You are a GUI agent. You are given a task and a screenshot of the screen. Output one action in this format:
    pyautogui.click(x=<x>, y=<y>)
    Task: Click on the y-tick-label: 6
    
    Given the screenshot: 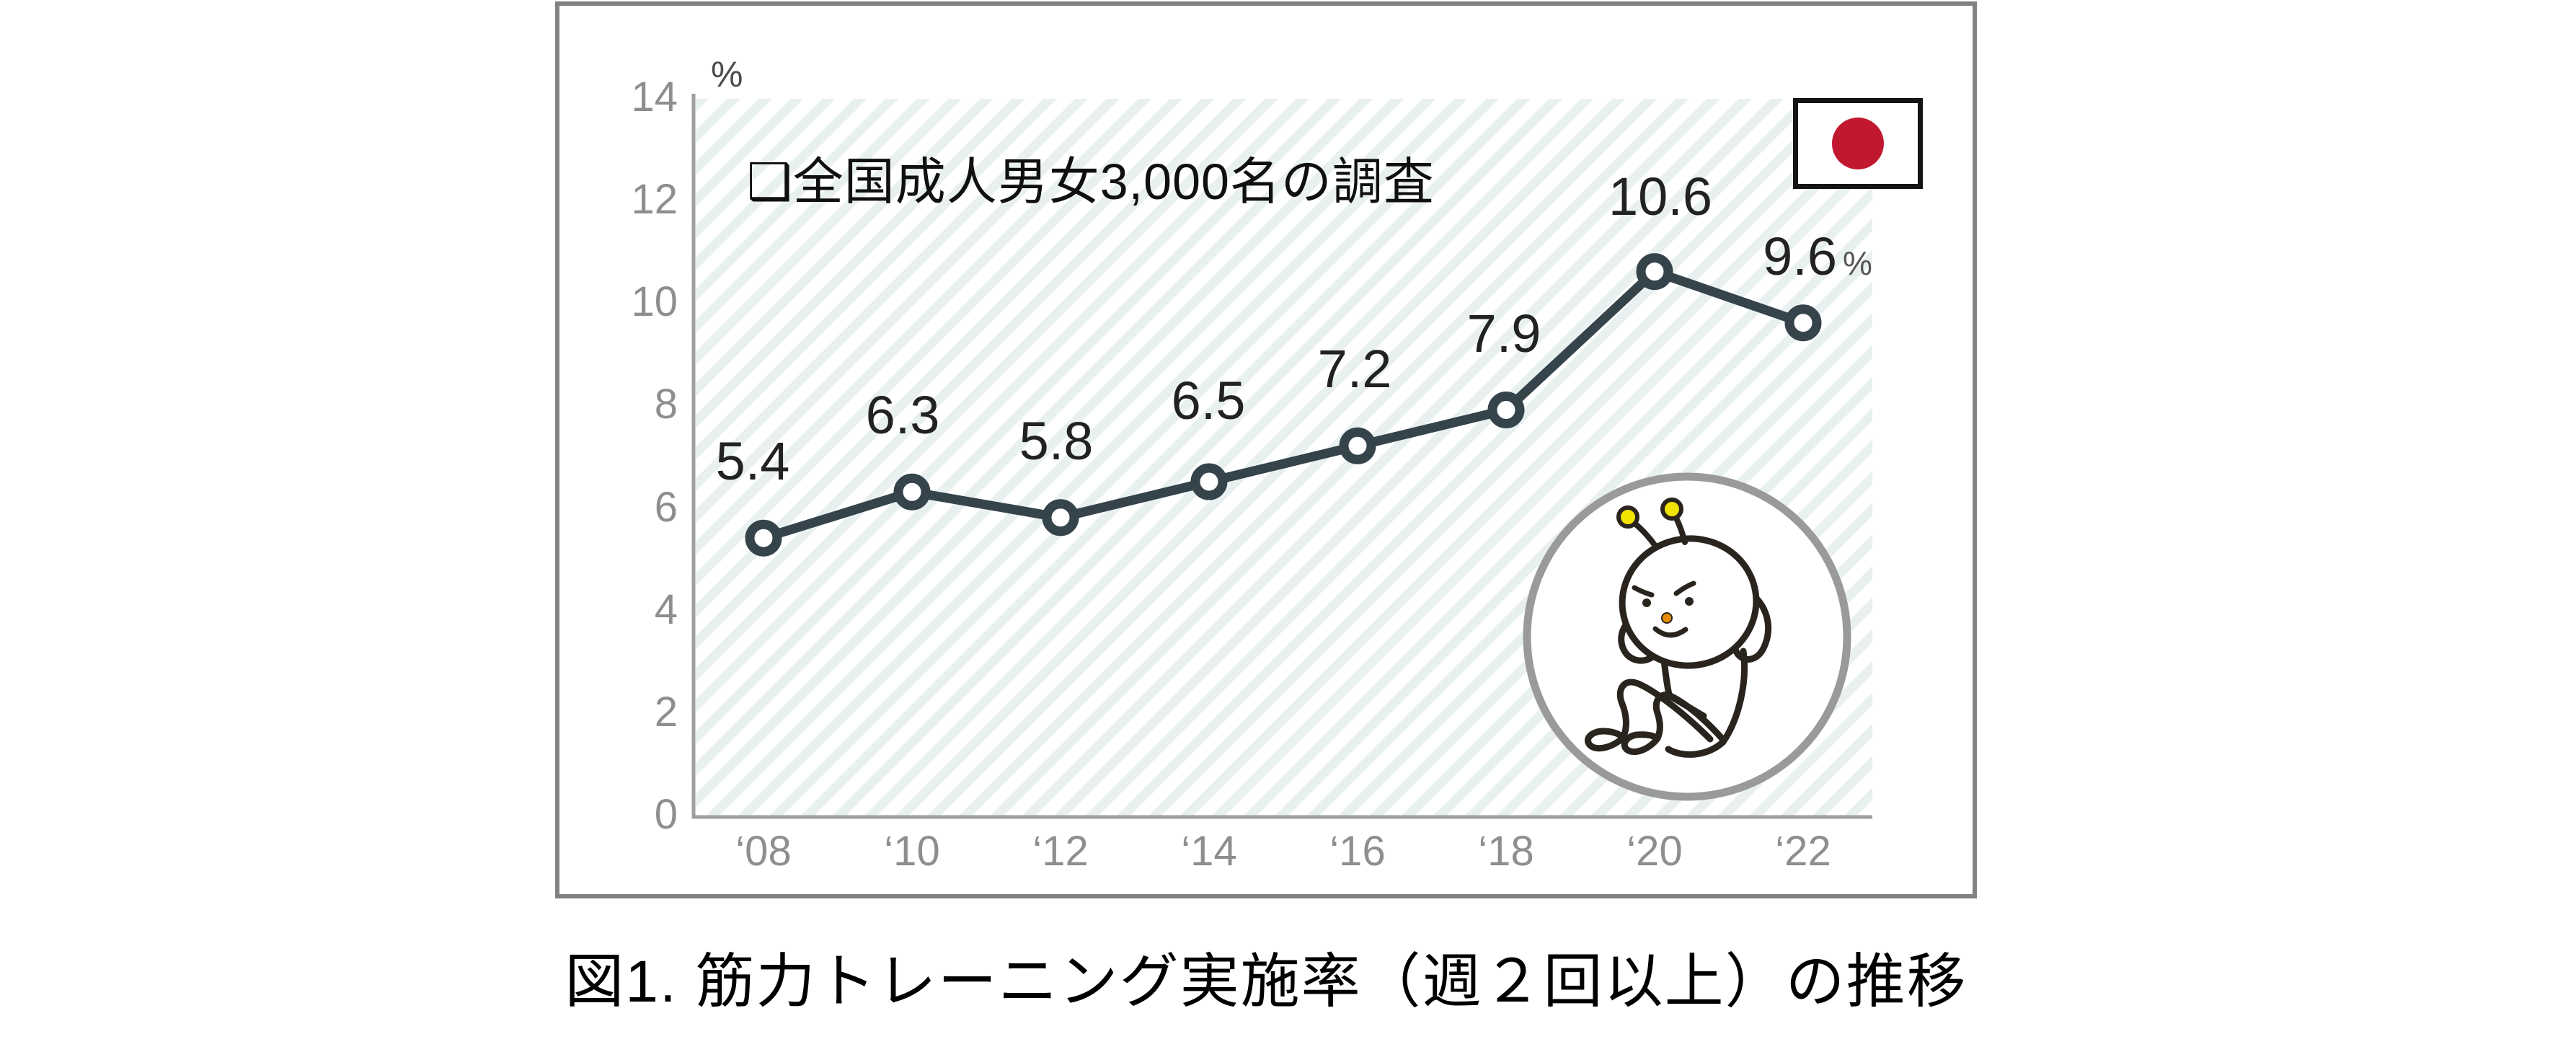 What is the action you would take?
    pyautogui.click(x=666, y=507)
    